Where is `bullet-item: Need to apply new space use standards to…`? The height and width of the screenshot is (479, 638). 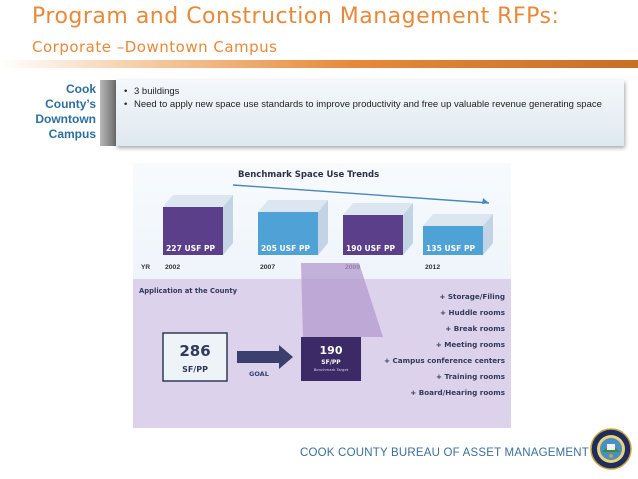 bullet-item: Need to apply new space use standards to… is located at coordinates (370, 105).